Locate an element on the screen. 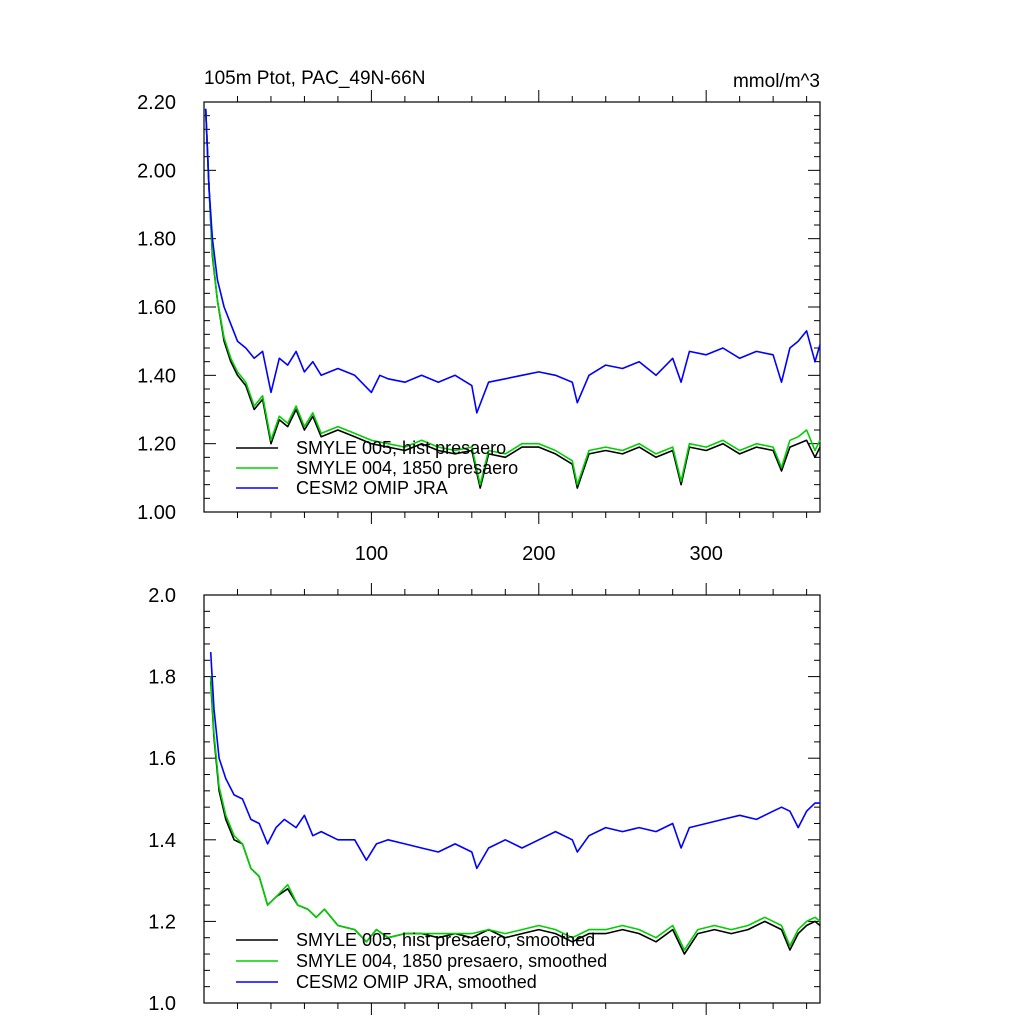 The image size is (1024, 1024). y-tick-label: 1.40 is located at coordinates (156, 376).